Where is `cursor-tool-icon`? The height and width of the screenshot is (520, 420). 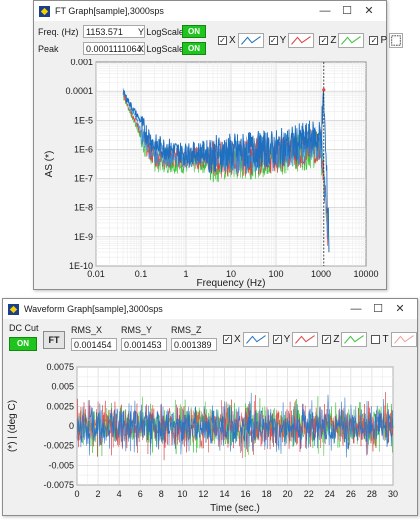
cursor-tool-icon is located at coordinates (396, 40).